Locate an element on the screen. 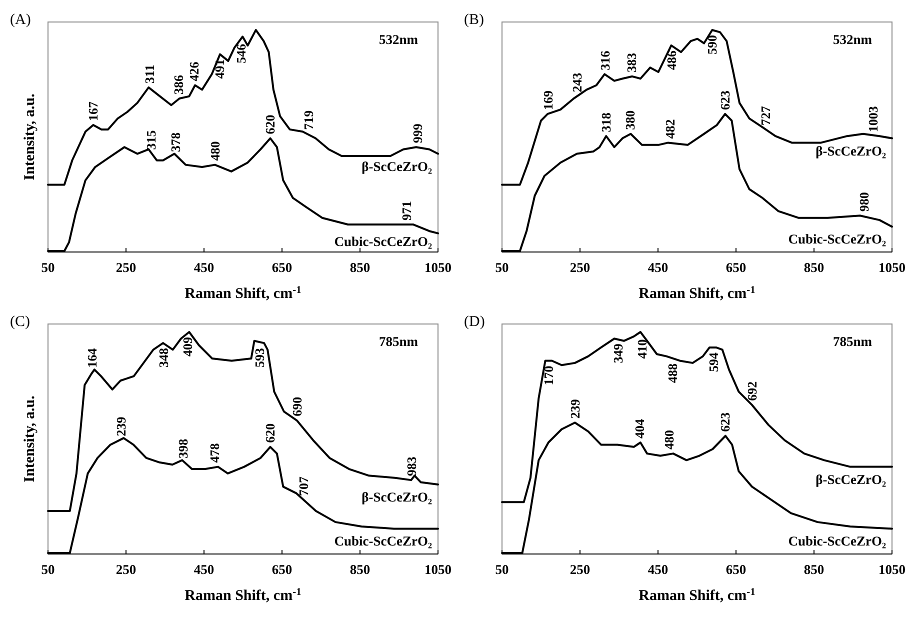 The width and height of the screenshot is (919, 623). annotation: 383 is located at coordinates (631, 62).